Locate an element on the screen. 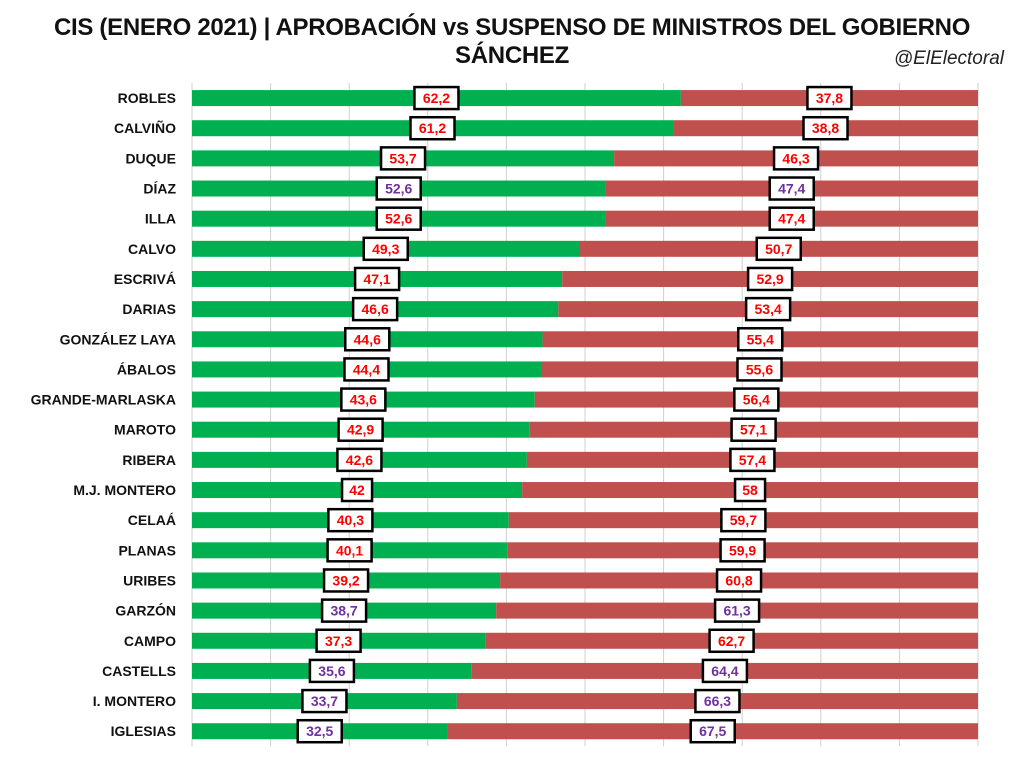  data-label: 67,5 is located at coordinates (712, 731).